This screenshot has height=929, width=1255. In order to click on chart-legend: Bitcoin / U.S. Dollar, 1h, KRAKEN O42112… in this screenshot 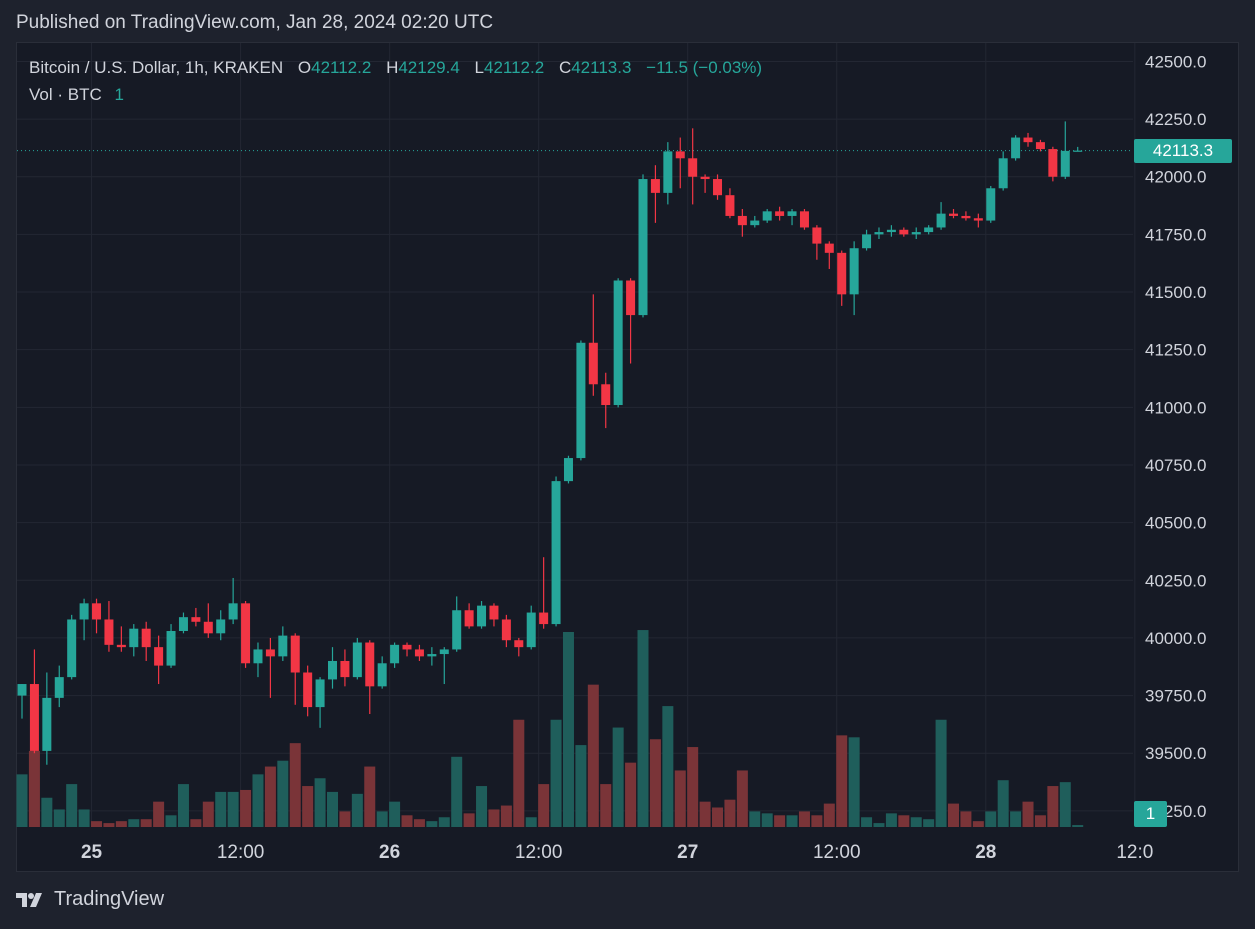, I will do `click(395, 81)`.